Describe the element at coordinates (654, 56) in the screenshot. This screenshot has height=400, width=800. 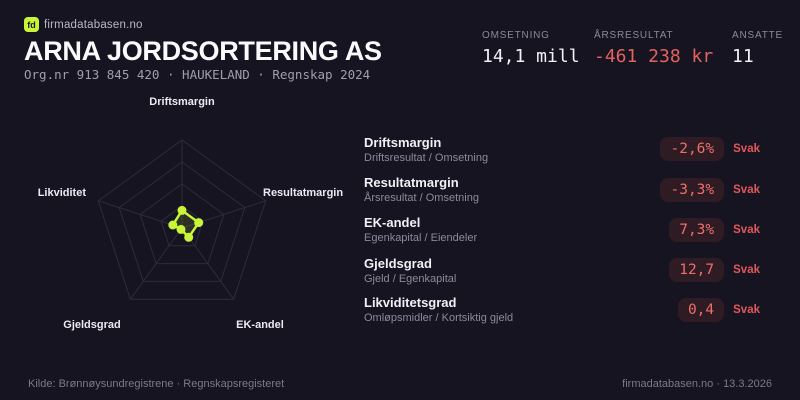
I see `stat-value: -461 238 kr` at that location.